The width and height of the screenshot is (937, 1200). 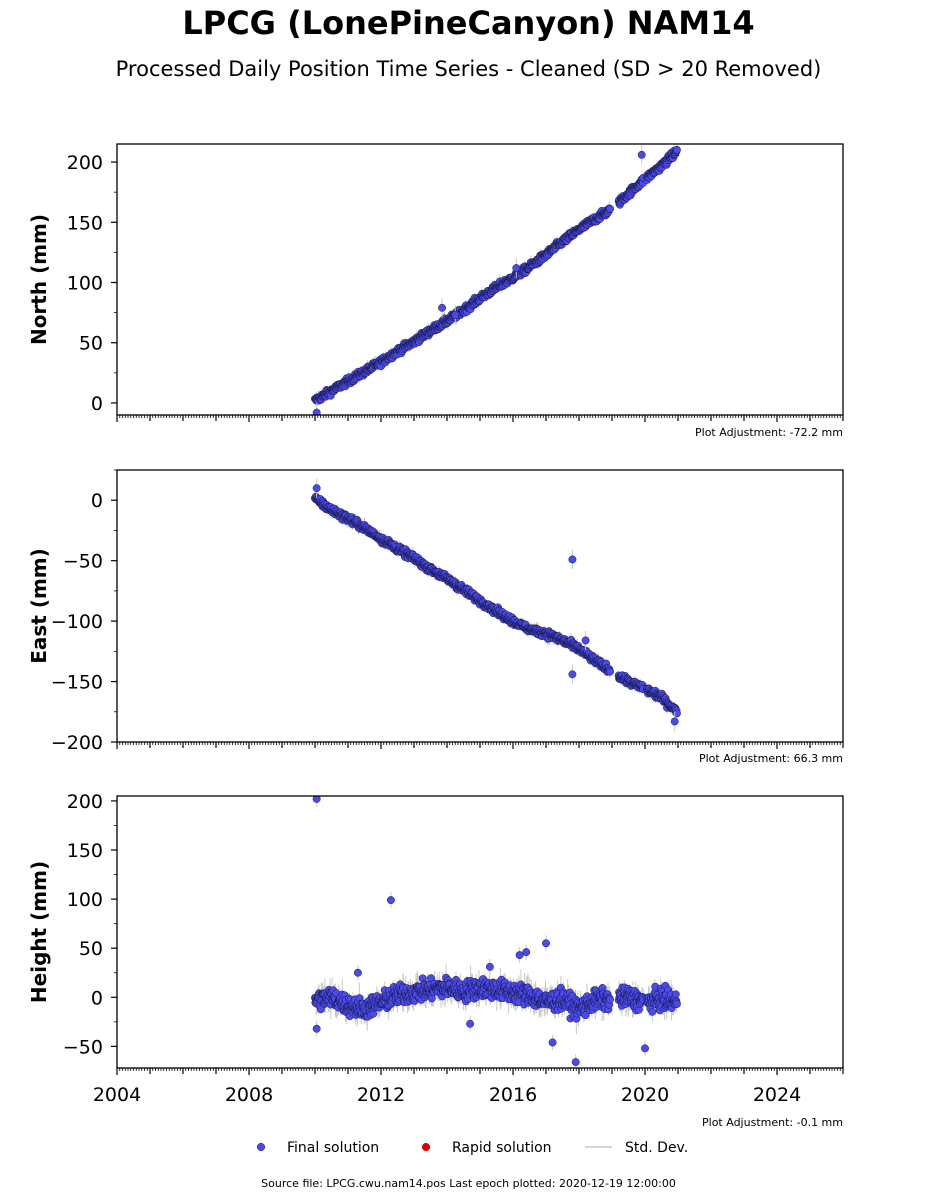 I want to click on y-axis-label: Height (mm), so click(x=39, y=932).